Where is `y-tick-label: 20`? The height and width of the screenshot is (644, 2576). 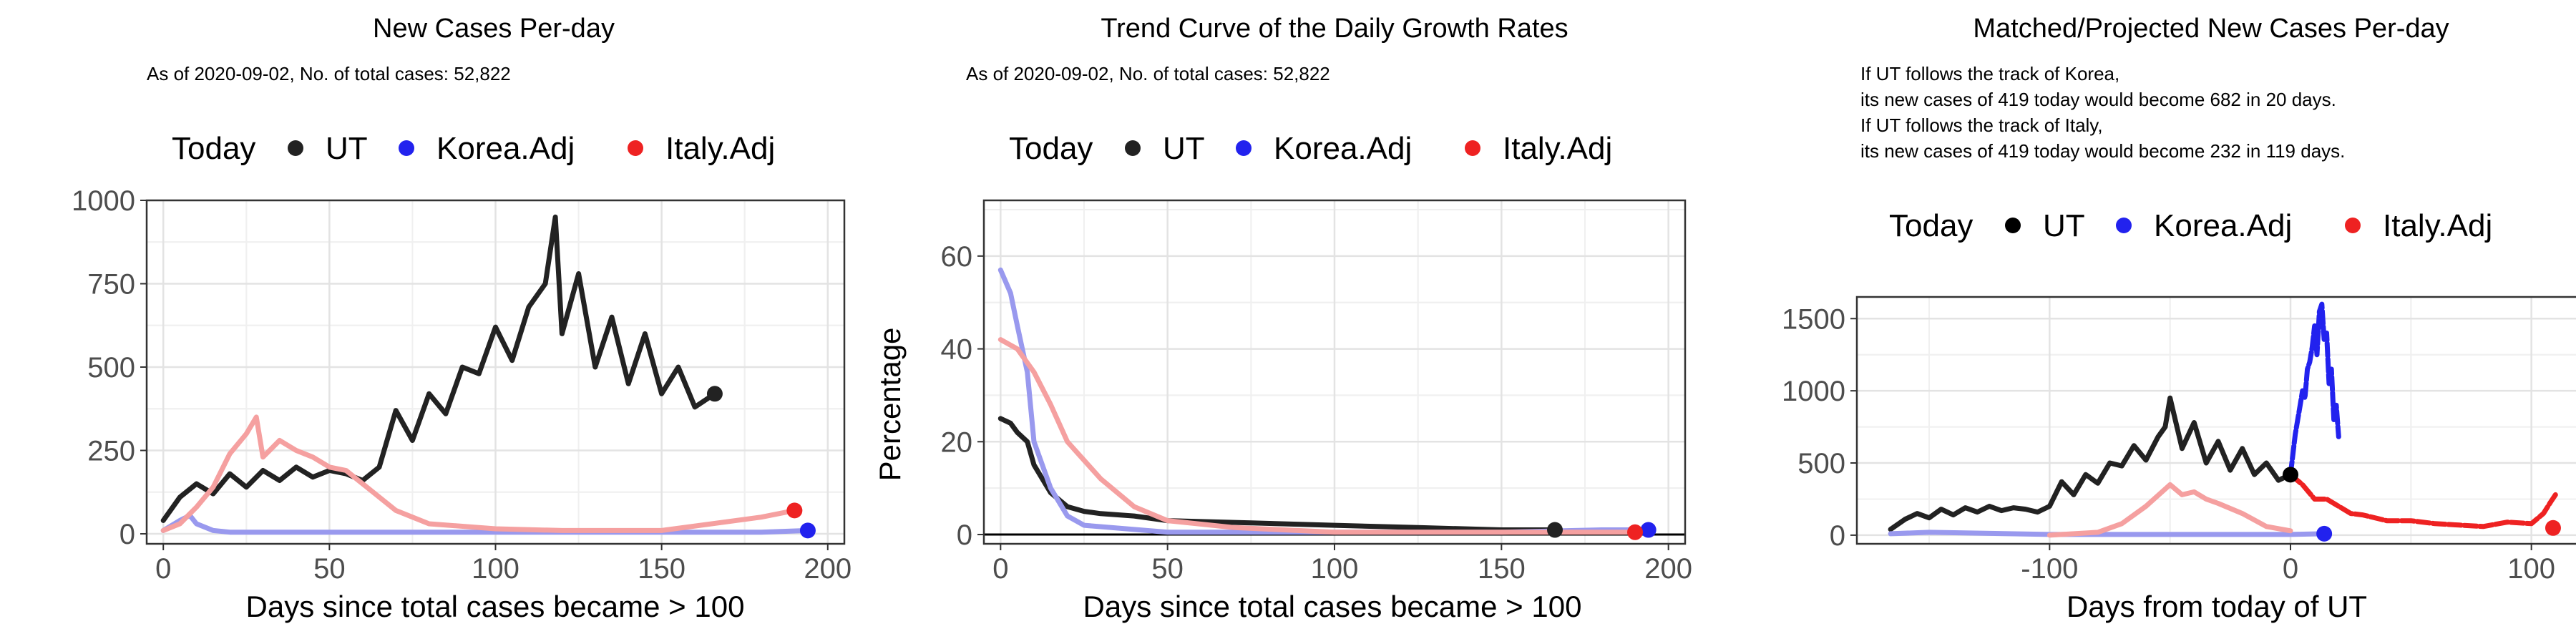
y-tick-label: 20 is located at coordinates (957, 442).